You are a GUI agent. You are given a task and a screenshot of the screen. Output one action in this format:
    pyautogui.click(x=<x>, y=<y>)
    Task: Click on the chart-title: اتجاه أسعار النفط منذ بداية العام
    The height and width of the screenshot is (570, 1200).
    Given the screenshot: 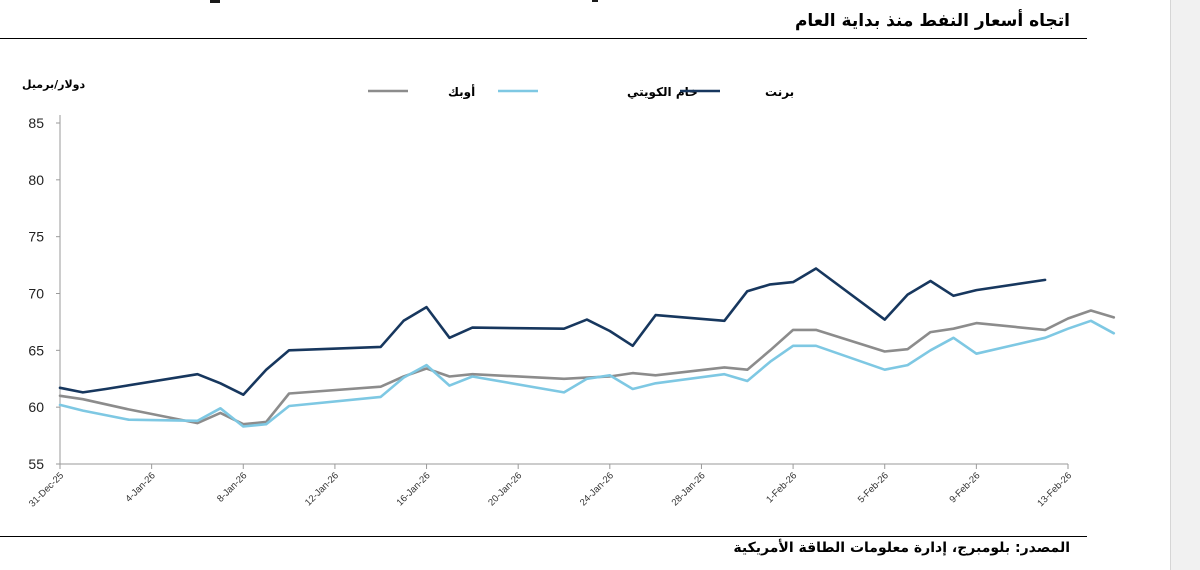 What is the action you would take?
    pyautogui.click(x=932, y=21)
    